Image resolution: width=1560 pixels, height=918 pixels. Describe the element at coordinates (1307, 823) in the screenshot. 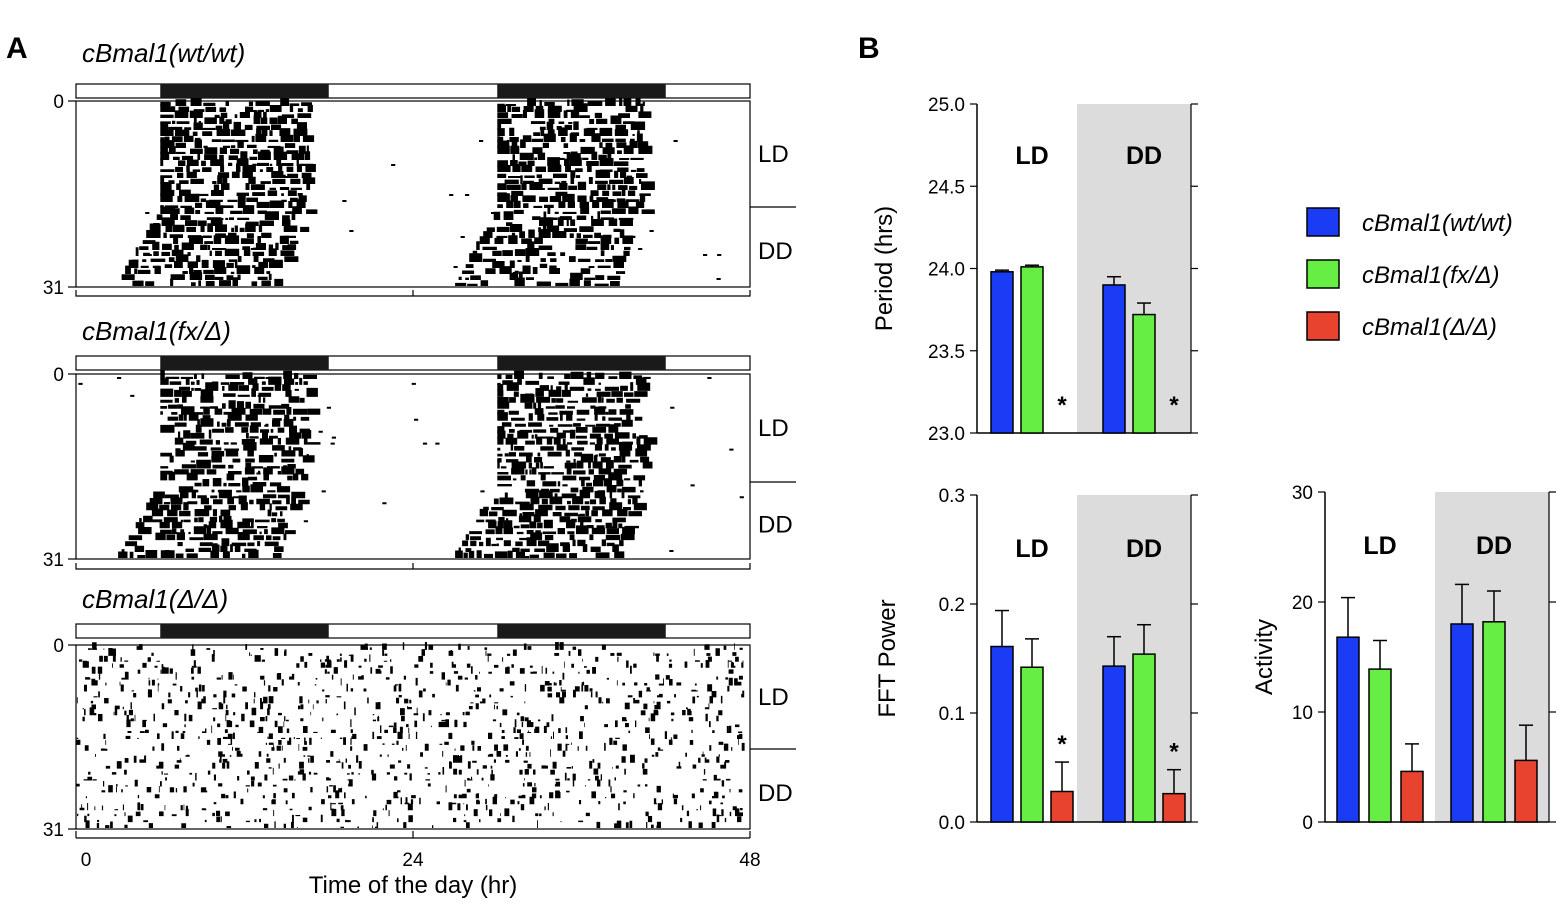

I see `y-tick-label: 0` at that location.